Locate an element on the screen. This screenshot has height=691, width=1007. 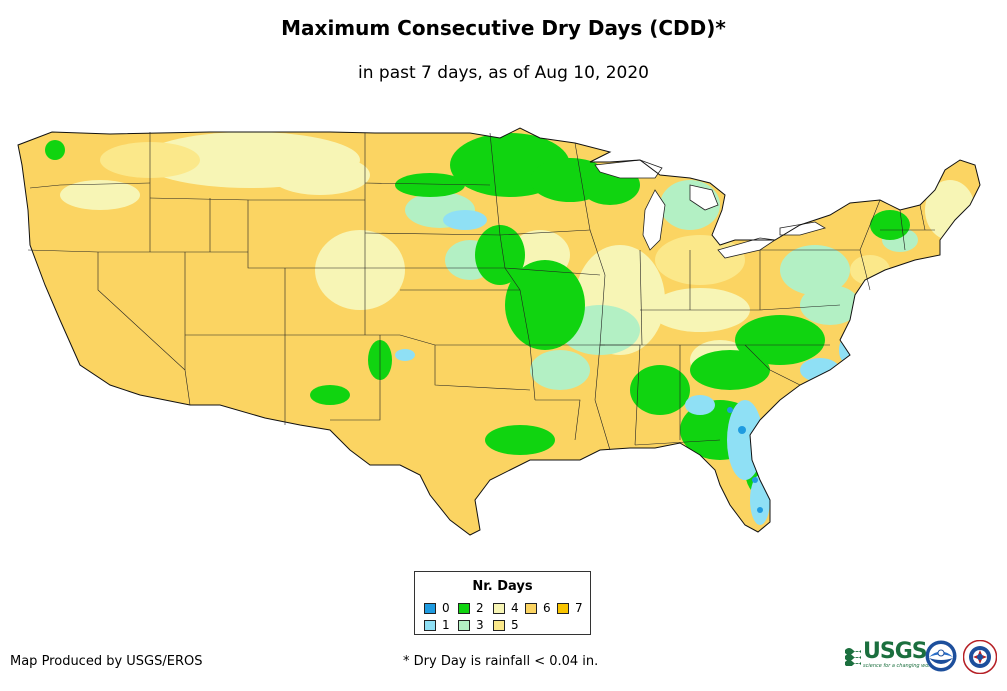
usgs-tagline: science for a changing world is located at coordinates (899, 666).